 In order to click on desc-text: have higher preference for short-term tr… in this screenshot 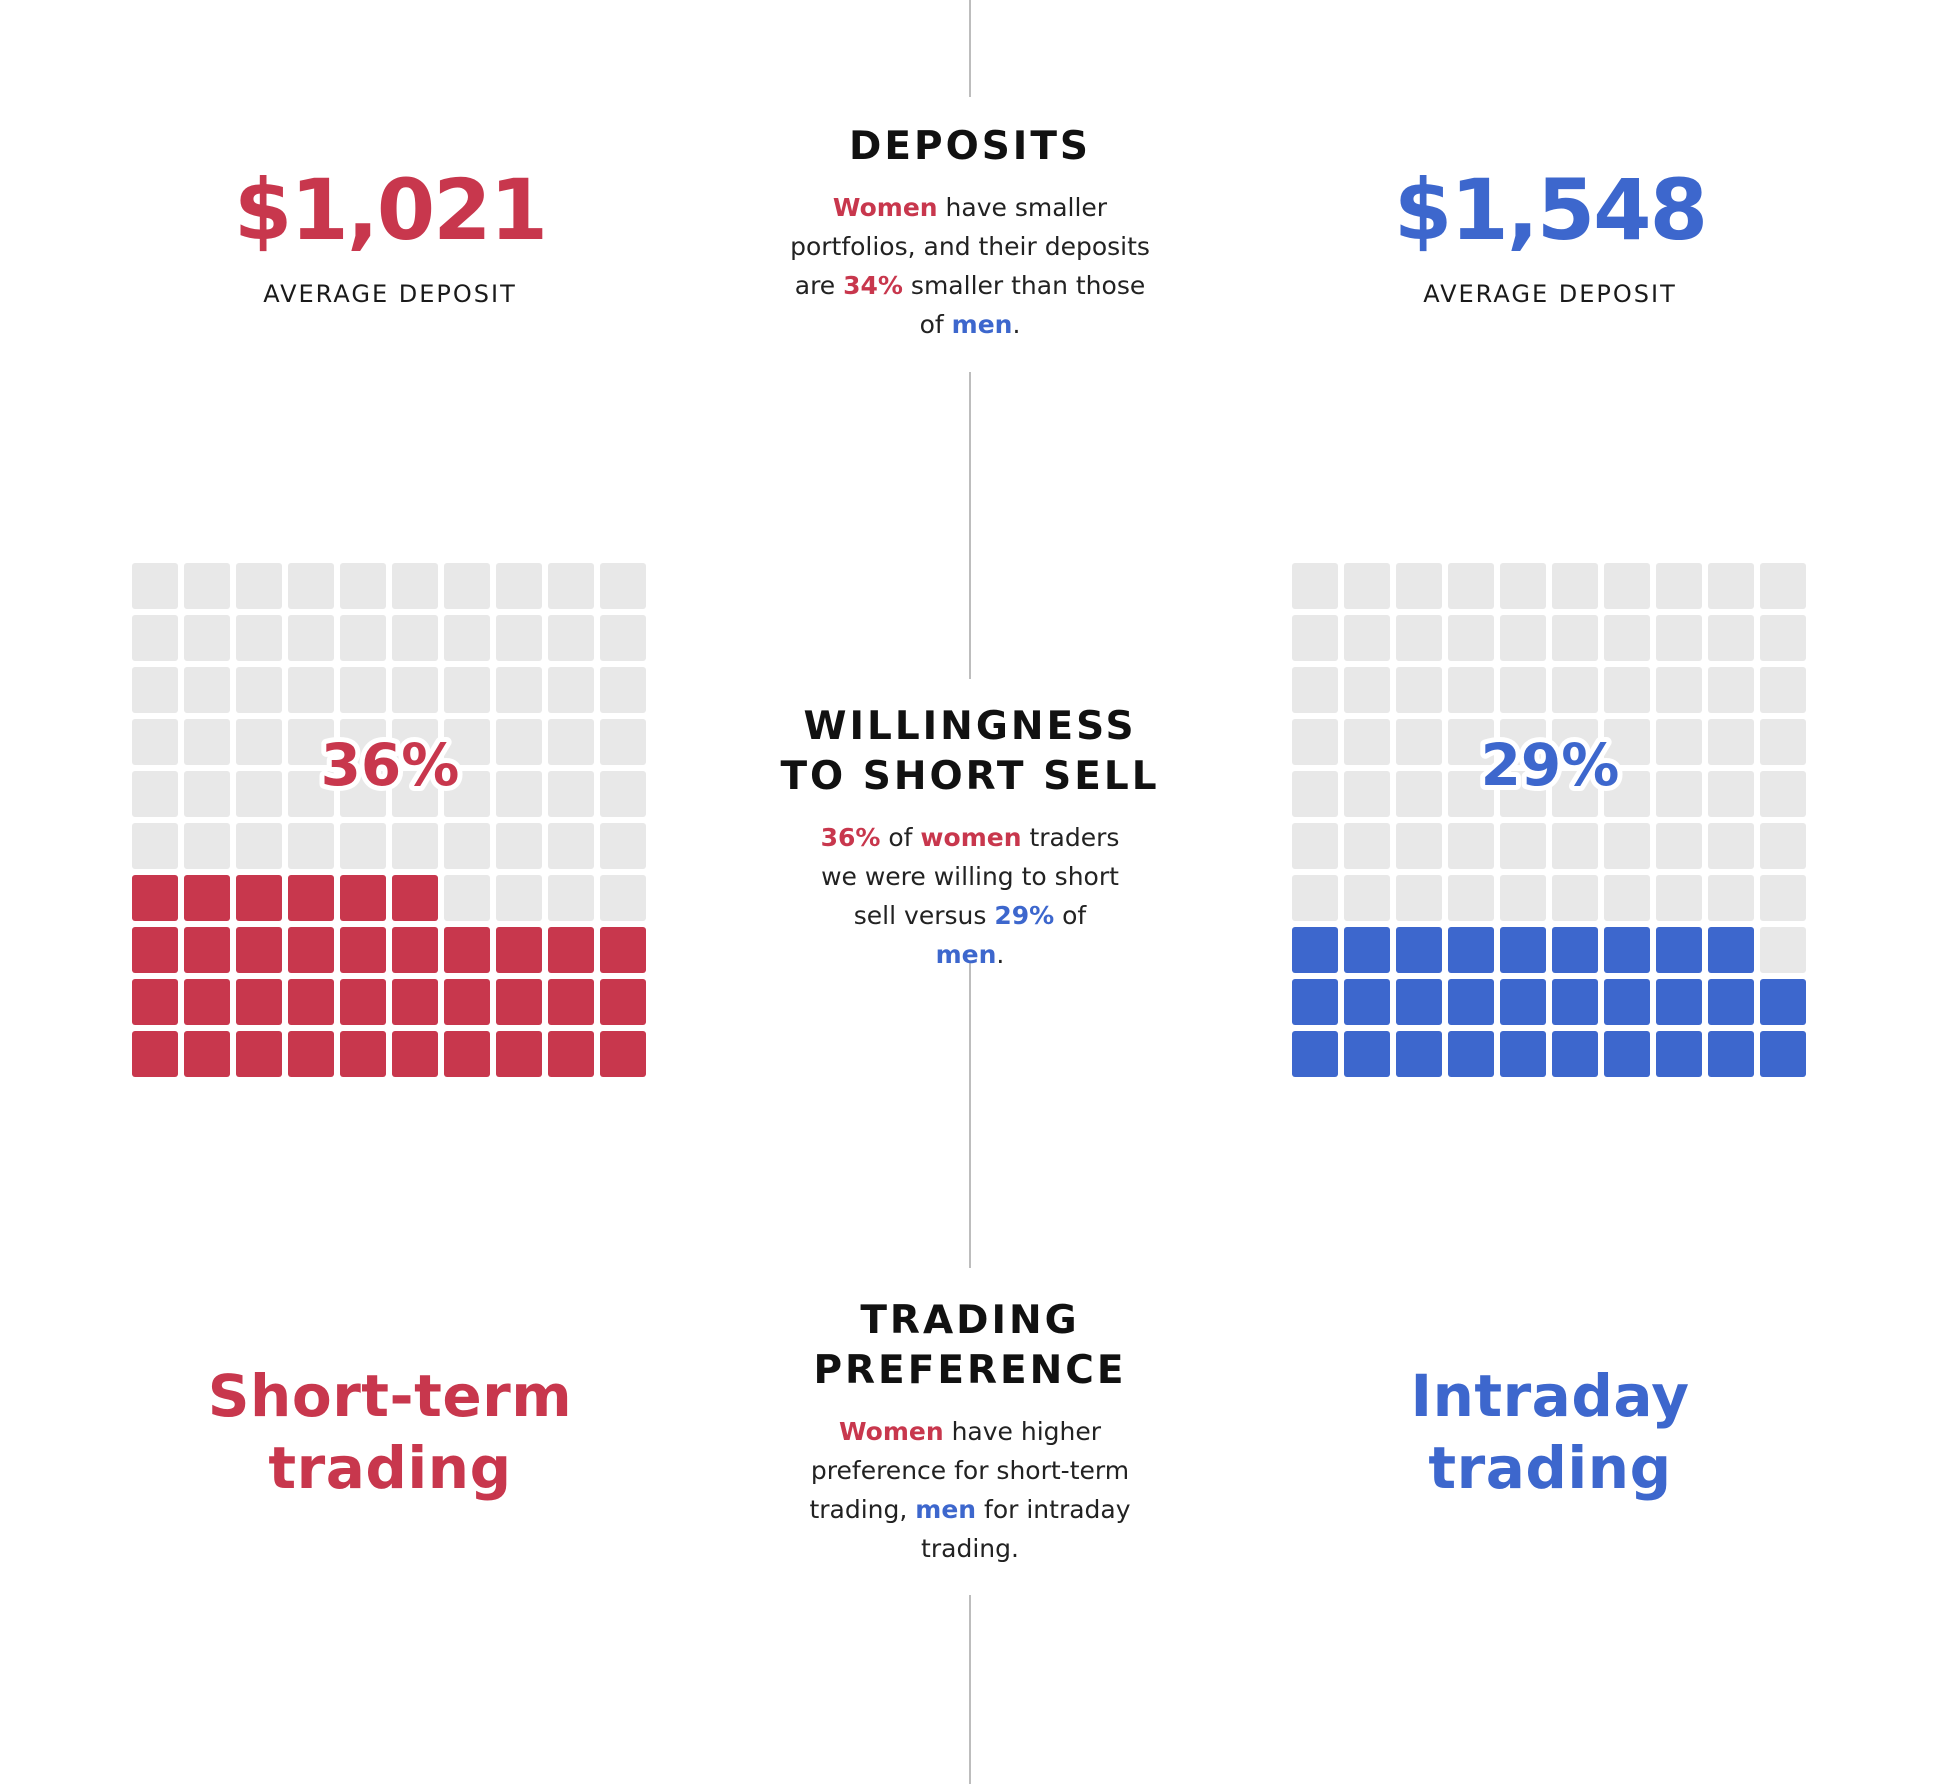, I will do `click(969, 1470)`.